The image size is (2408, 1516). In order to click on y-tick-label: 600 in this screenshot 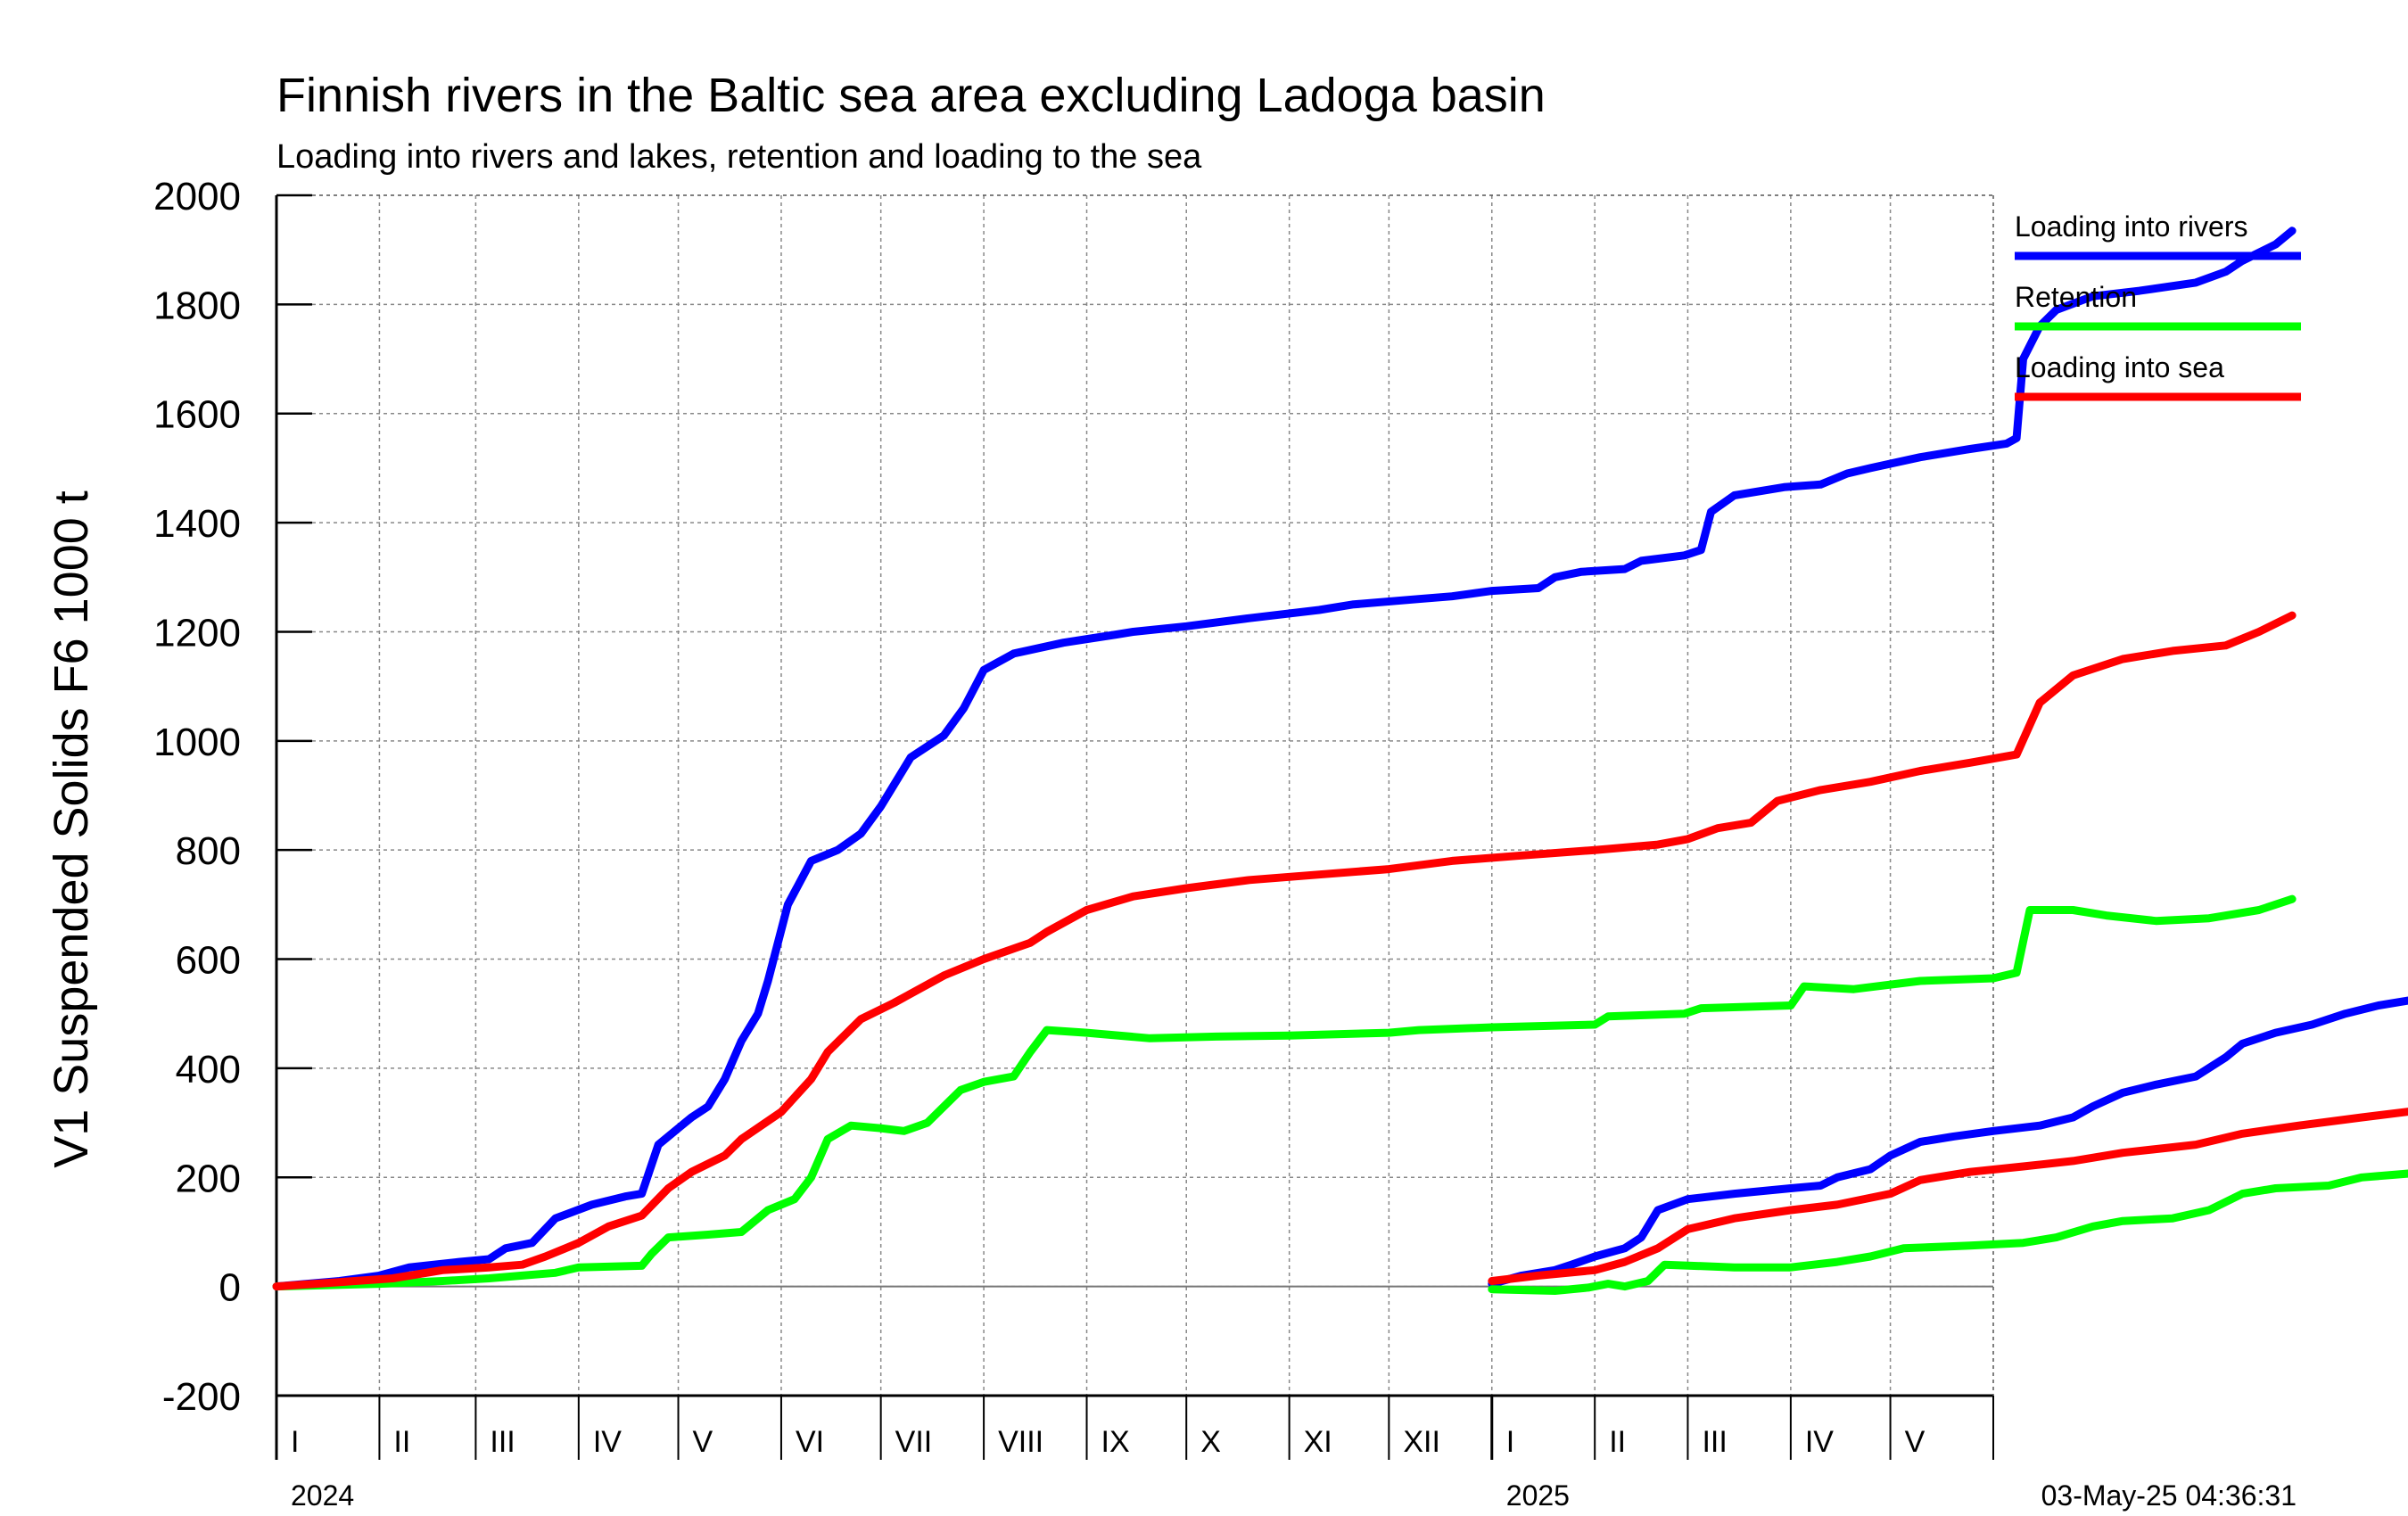, I will do `click(208, 961)`.